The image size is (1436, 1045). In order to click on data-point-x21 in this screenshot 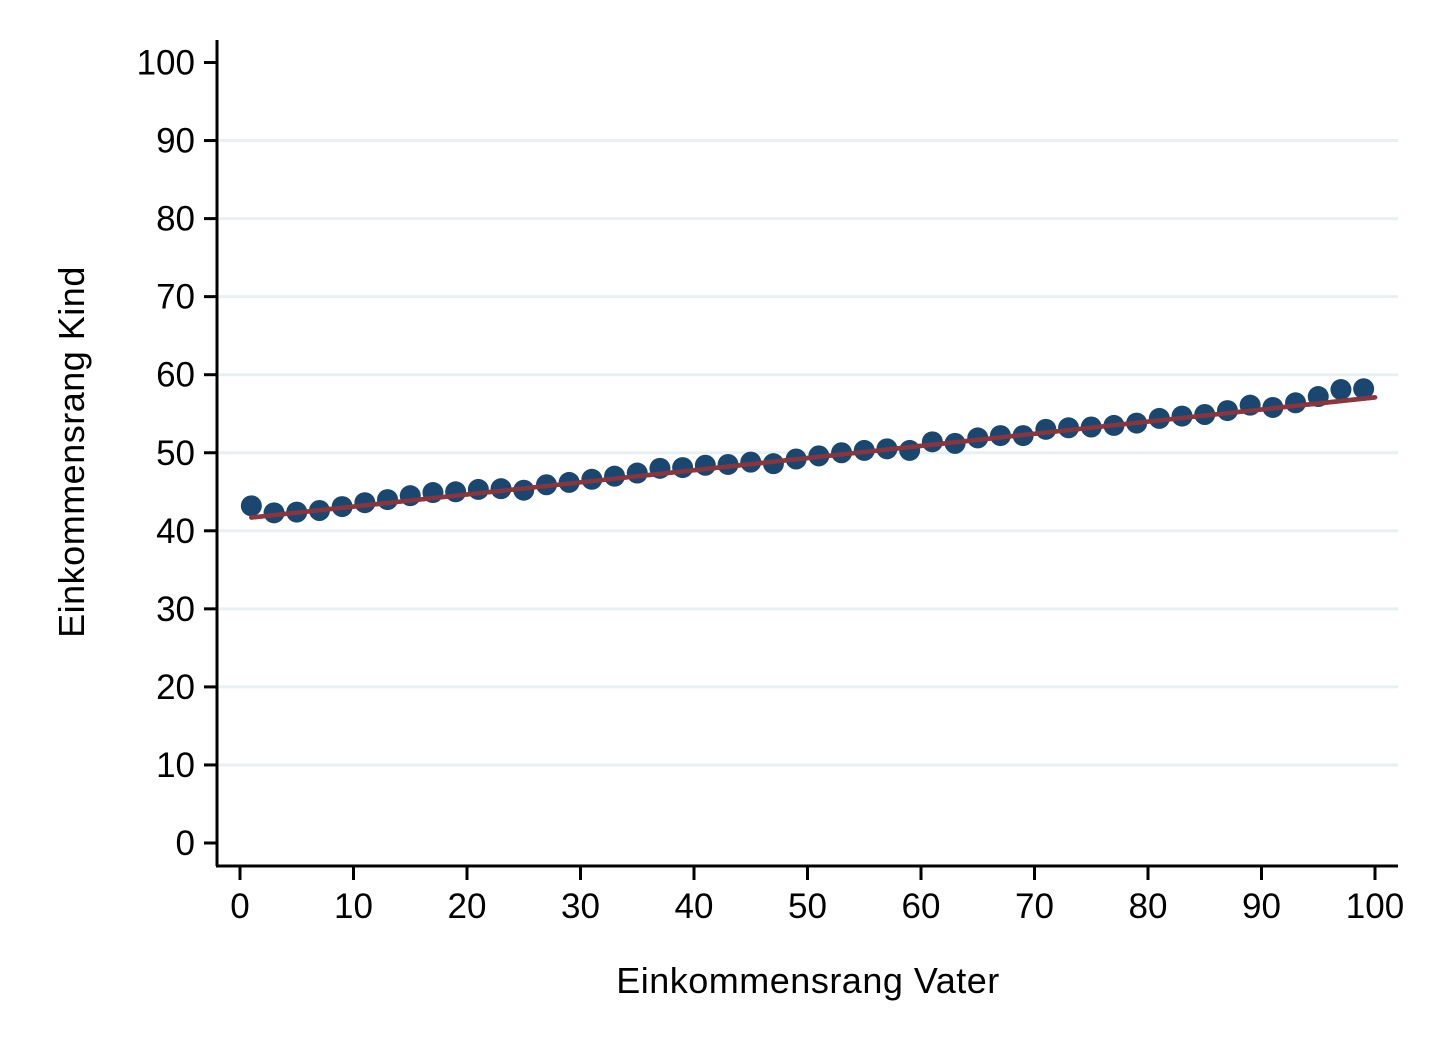, I will do `click(478, 489)`.